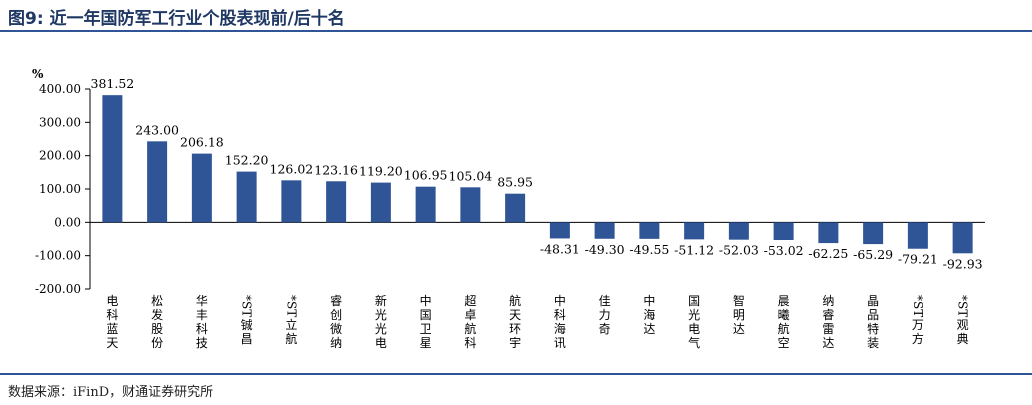  Describe the element at coordinates (58, 256) in the screenshot. I see `y-tick-label: -100.00` at that location.